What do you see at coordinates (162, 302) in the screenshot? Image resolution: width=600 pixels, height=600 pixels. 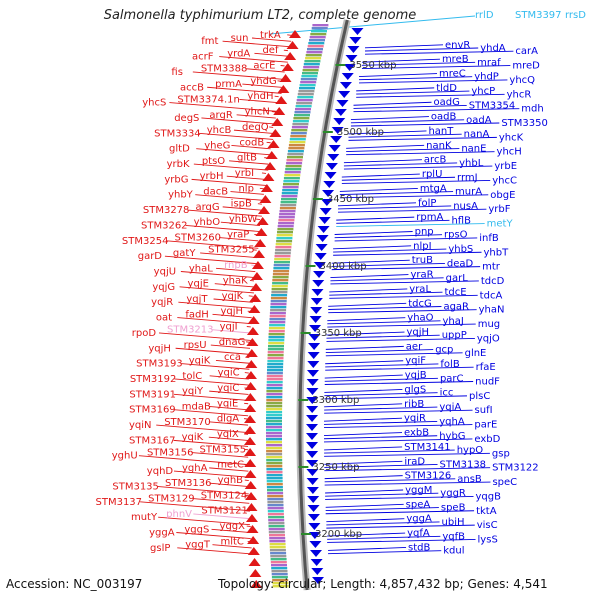 I see `gene-label-reverse: yqjR` at bounding box center [162, 302].